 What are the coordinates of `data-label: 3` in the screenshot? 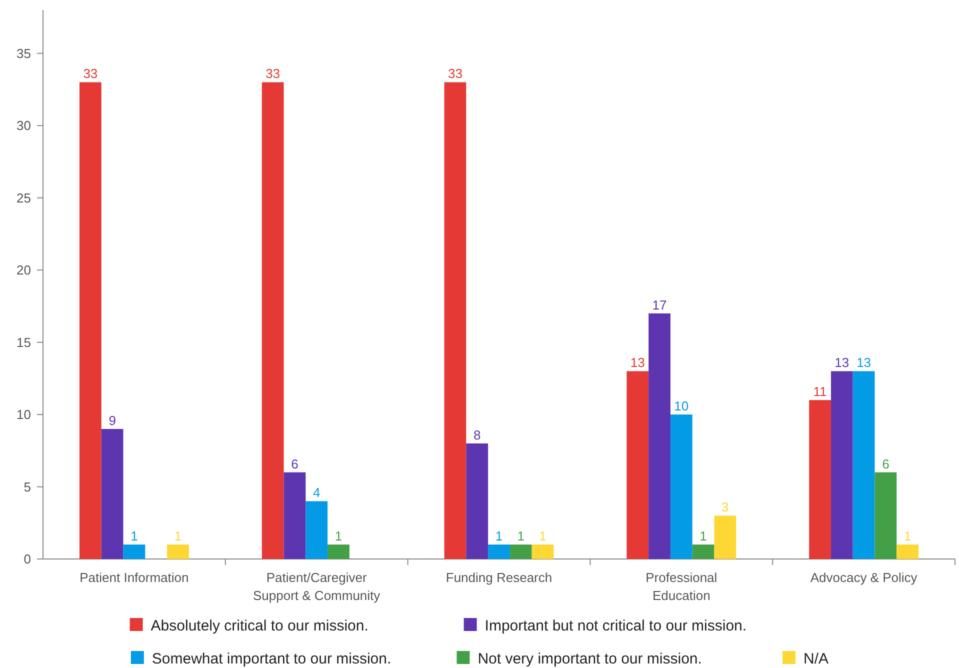 It's located at (725, 507).